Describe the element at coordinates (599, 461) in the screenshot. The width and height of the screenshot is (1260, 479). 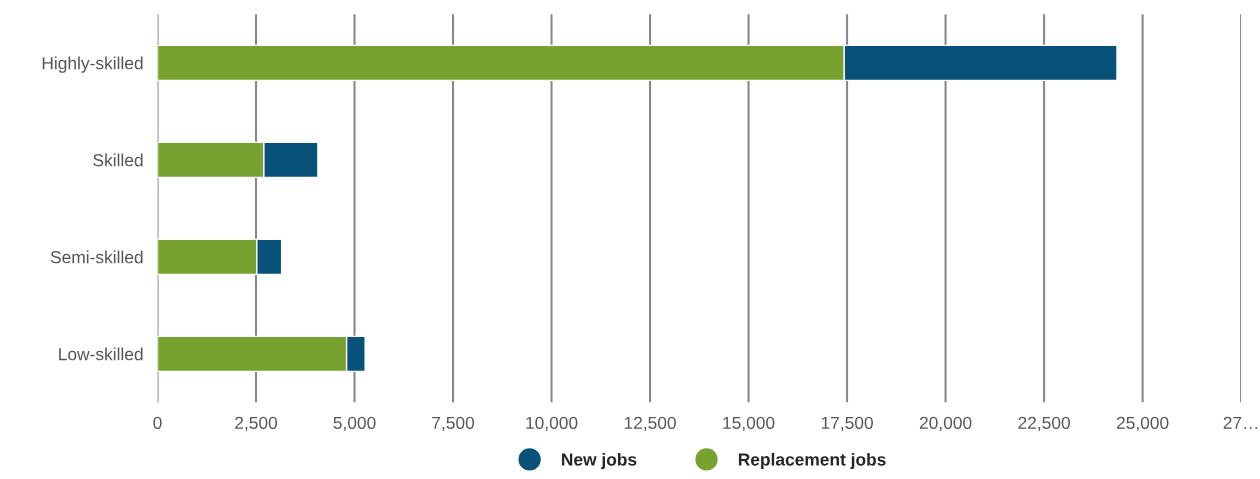
I see `legend-label: New jobs` at that location.